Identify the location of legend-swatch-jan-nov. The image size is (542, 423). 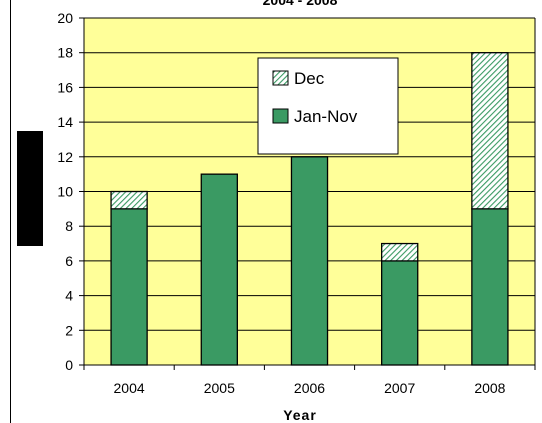
(280, 116).